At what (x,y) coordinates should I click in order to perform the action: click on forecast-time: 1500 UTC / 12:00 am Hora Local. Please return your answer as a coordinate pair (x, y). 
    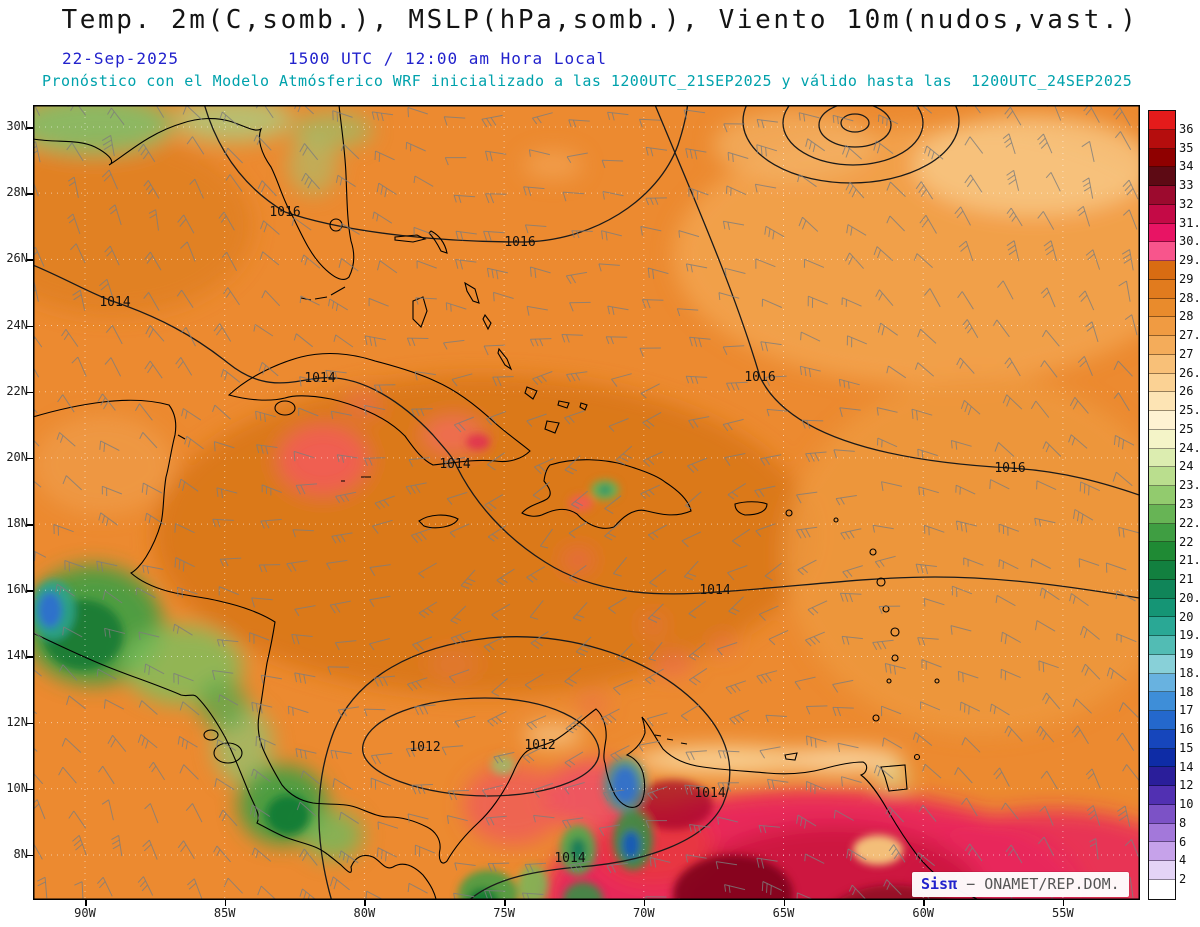
    Looking at the image, I should click on (447, 58).